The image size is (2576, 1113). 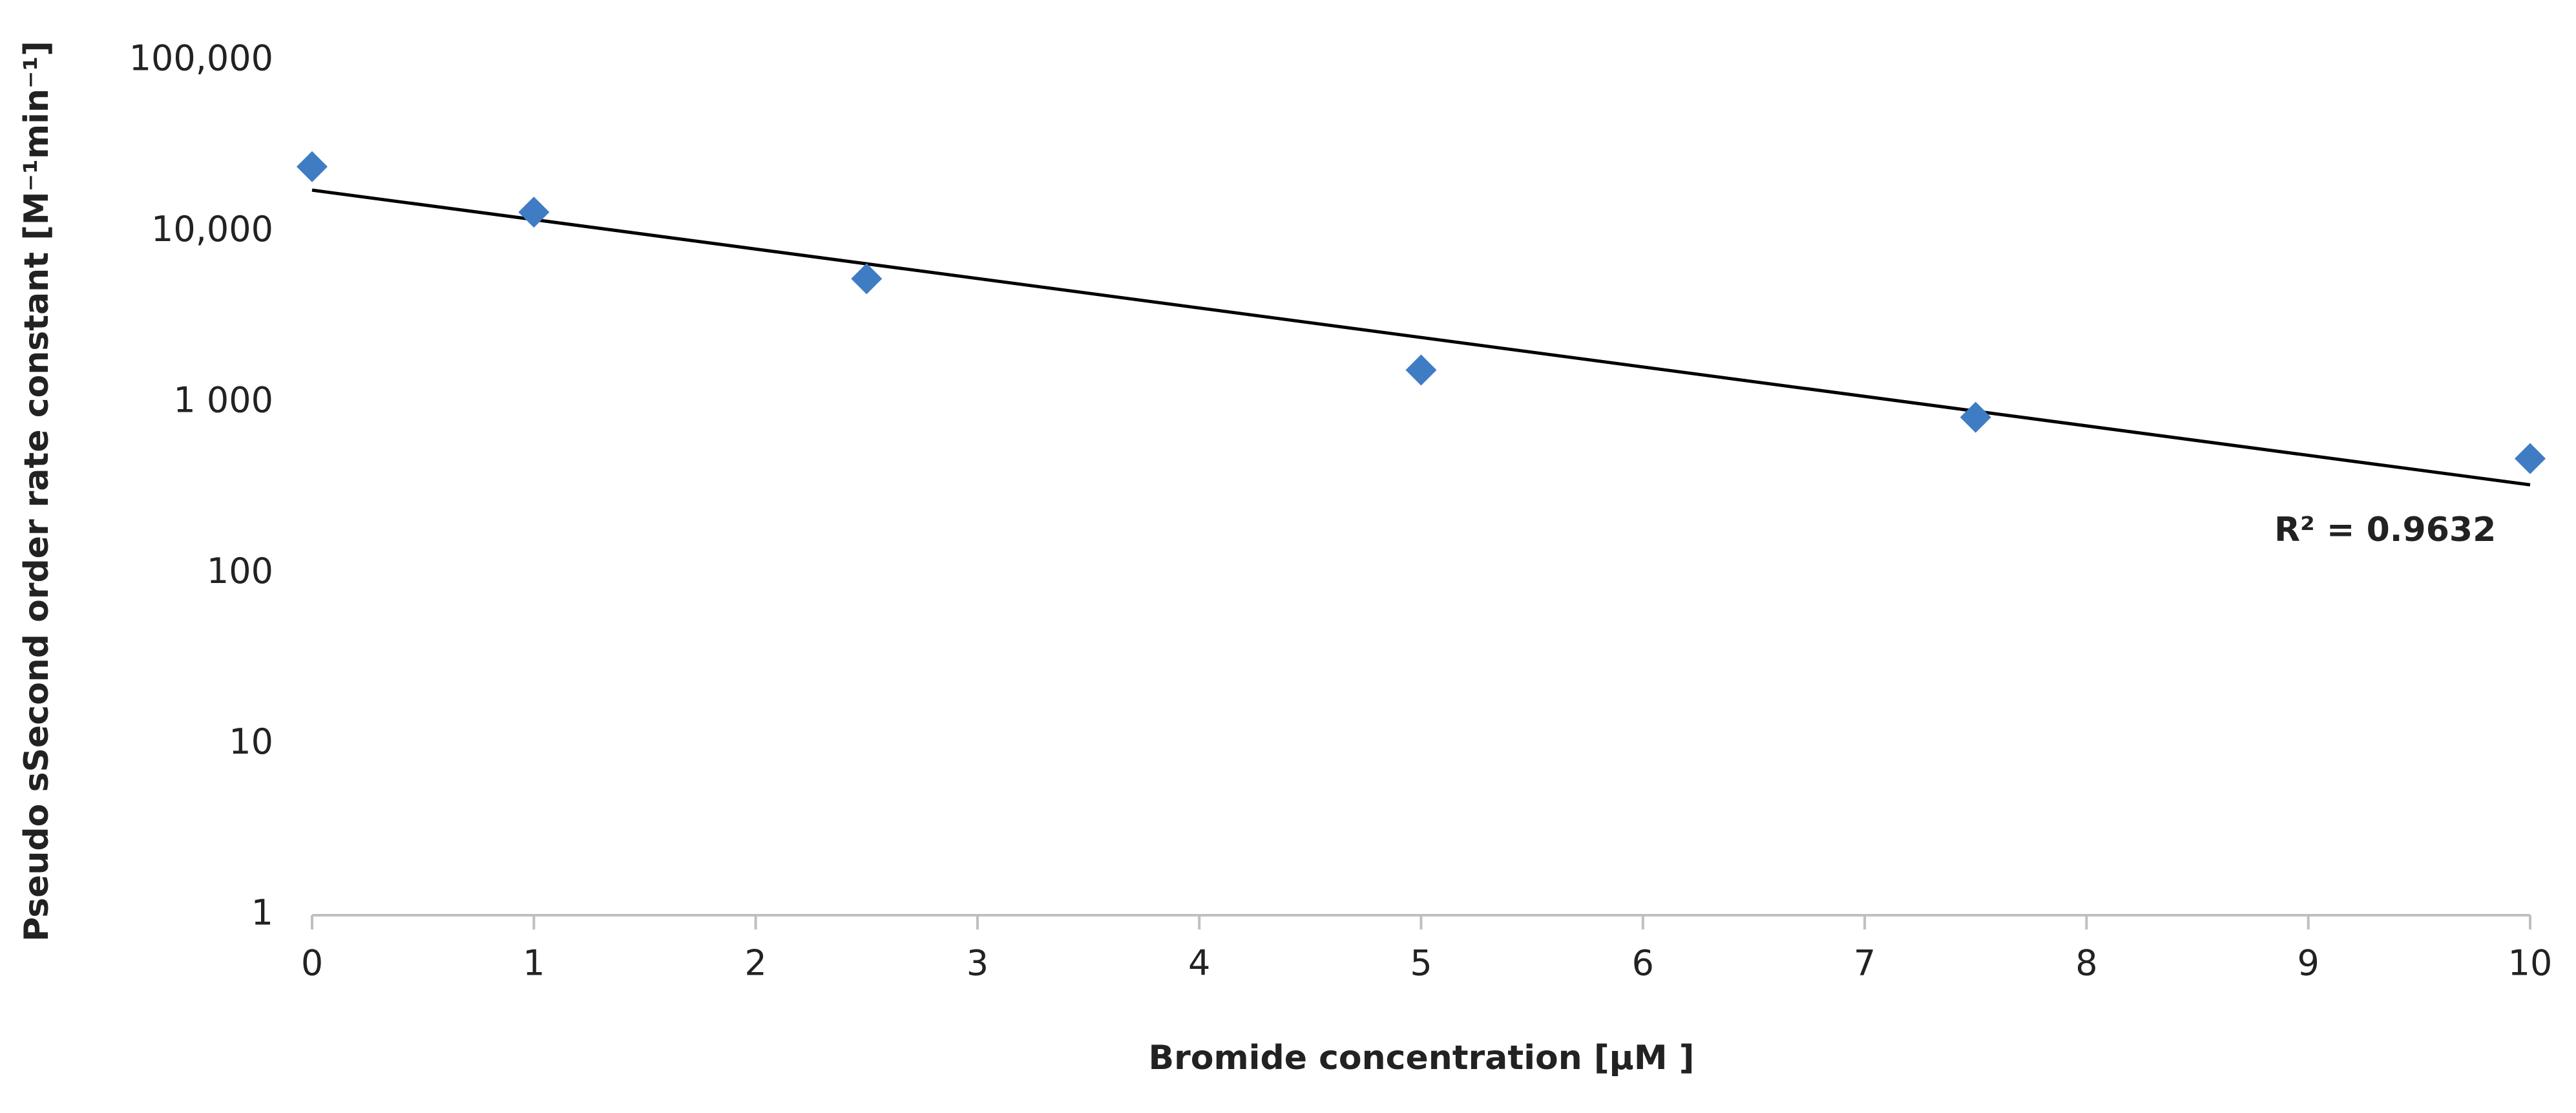 I want to click on y-tick-label: 10,000, so click(x=212, y=229).